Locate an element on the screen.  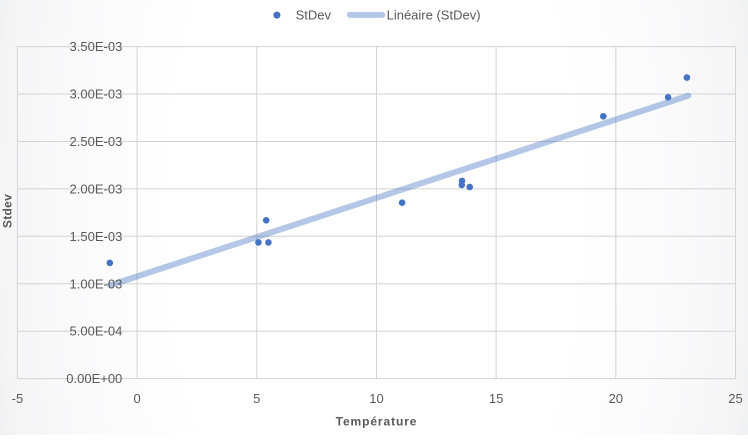
svg-text: 2.50E-03 is located at coordinates (96, 141).